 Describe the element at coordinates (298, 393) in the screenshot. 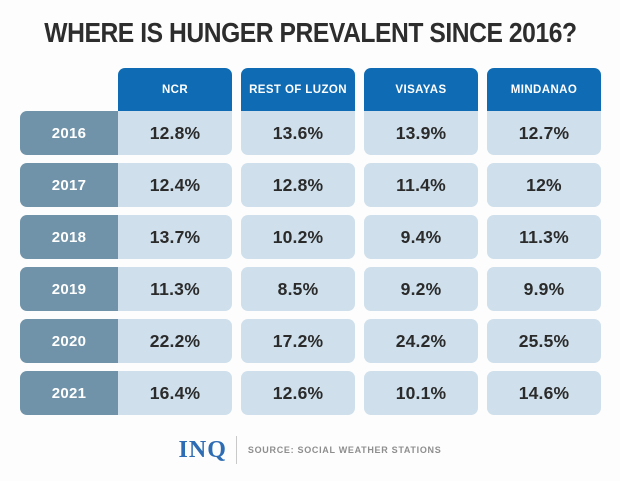

I see `cell-2021-rest-of-luzon: 12.6%` at that location.